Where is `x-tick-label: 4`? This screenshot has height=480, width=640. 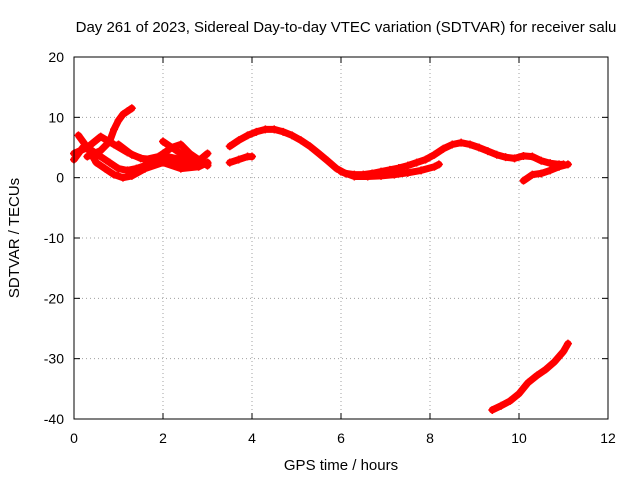 x-tick-label: 4 is located at coordinates (252, 438).